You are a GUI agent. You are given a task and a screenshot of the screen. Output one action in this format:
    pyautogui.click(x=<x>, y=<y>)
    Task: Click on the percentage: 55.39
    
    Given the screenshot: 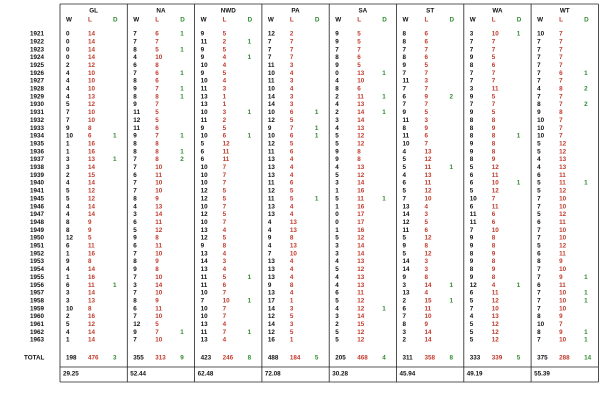 What is the action you would take?
    pyautogui.click(x=542, y=374)
    